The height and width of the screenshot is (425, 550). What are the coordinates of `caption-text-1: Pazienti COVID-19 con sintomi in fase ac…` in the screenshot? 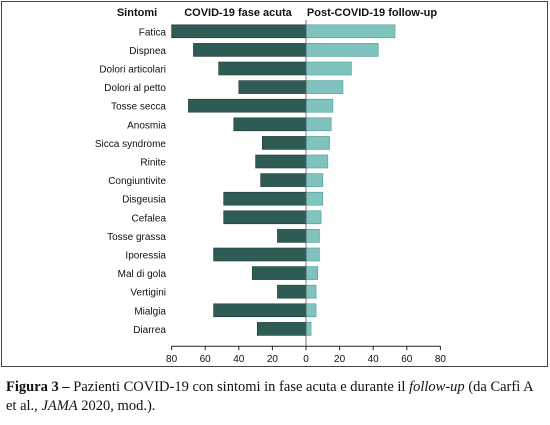 It's located at (239, 387).